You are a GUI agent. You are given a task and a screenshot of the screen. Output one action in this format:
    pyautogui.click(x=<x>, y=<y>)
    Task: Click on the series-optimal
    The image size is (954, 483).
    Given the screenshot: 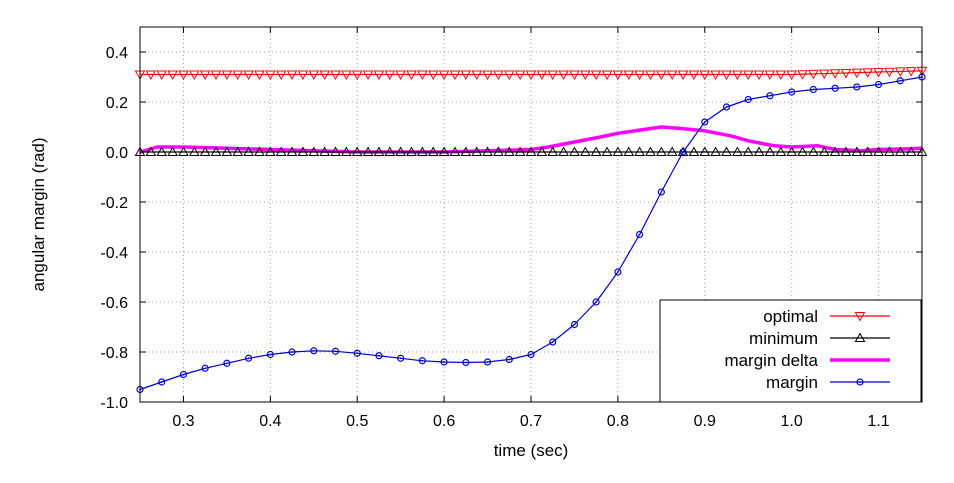 What is the action you would take?
    pyautogui.click(x=531, y=73)
    